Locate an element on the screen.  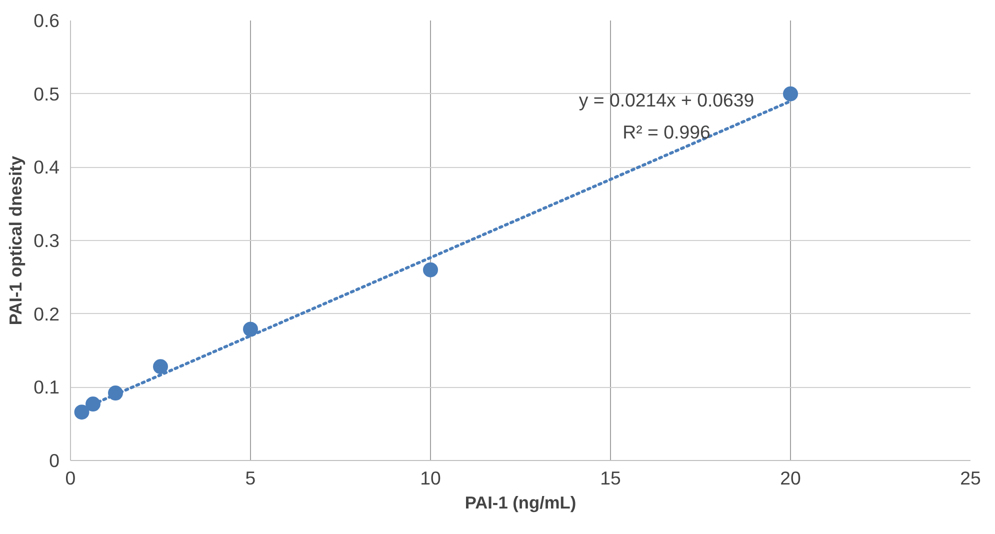
x-tick-label: 0 is located at coordinates (70, 478).